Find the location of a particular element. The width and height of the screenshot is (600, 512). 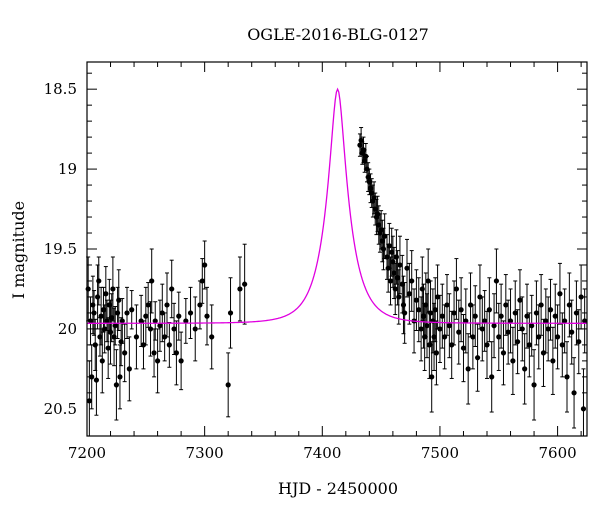

y-tick-label: 18.5 is located at coordinates (60, 89).